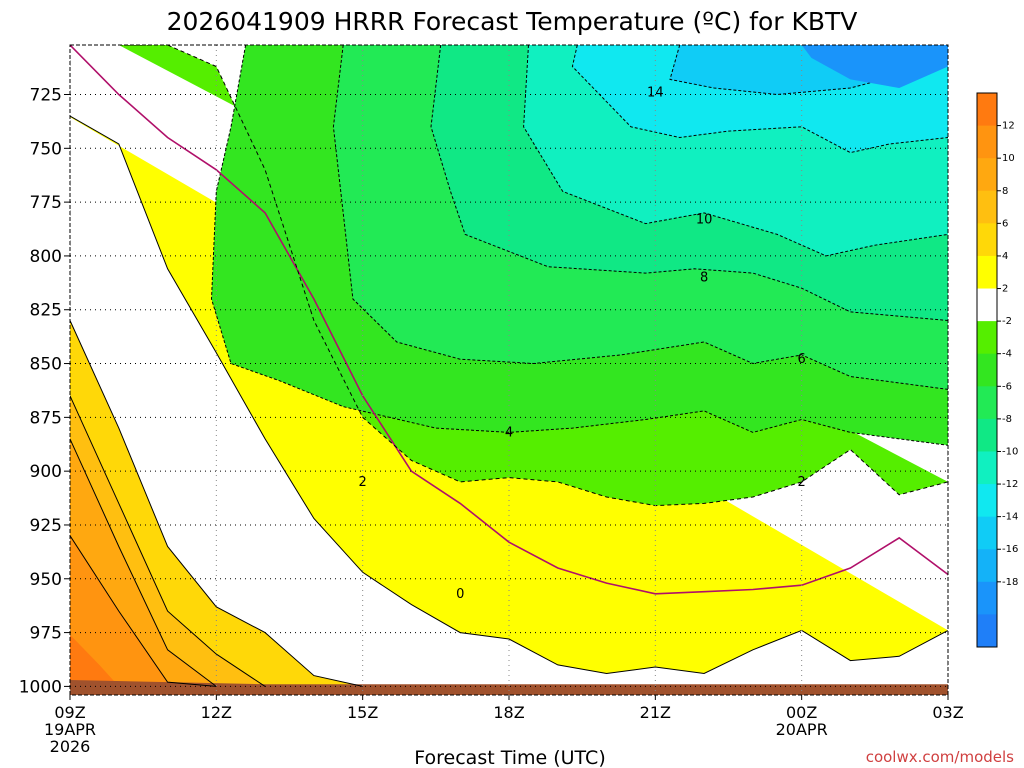  I want to click on contour-label: 10, so click(704, 219).